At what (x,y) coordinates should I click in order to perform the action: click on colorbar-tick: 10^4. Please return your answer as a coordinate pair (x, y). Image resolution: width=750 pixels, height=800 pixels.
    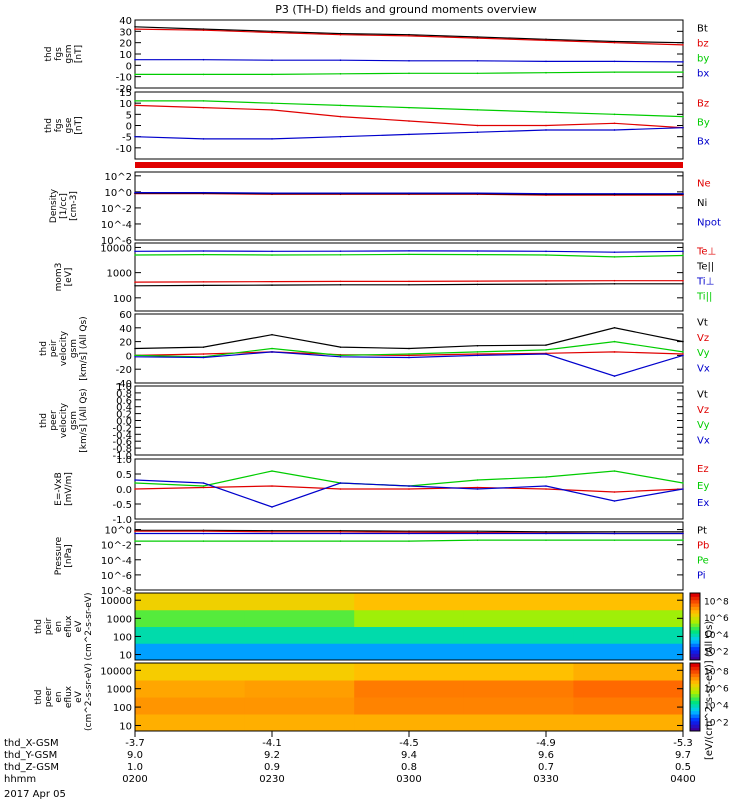
    Looking at the image, I should click on (716, 636).